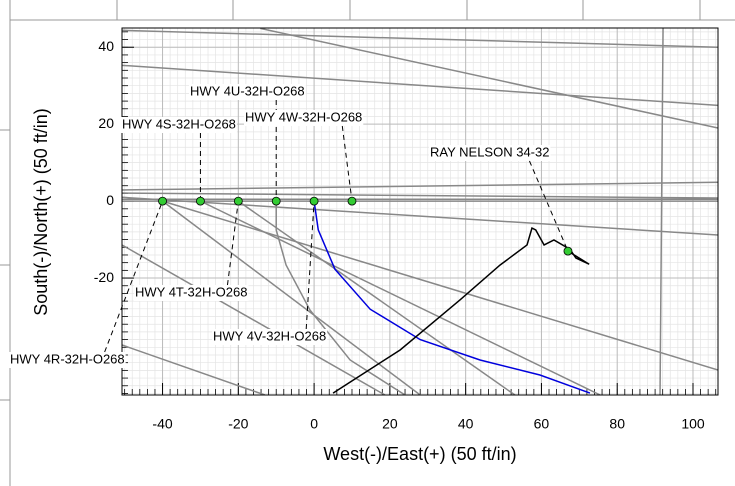 The width and height of the screenshot is (735, 486). I want to click on x-tick-label: 20, so click(390, 424).